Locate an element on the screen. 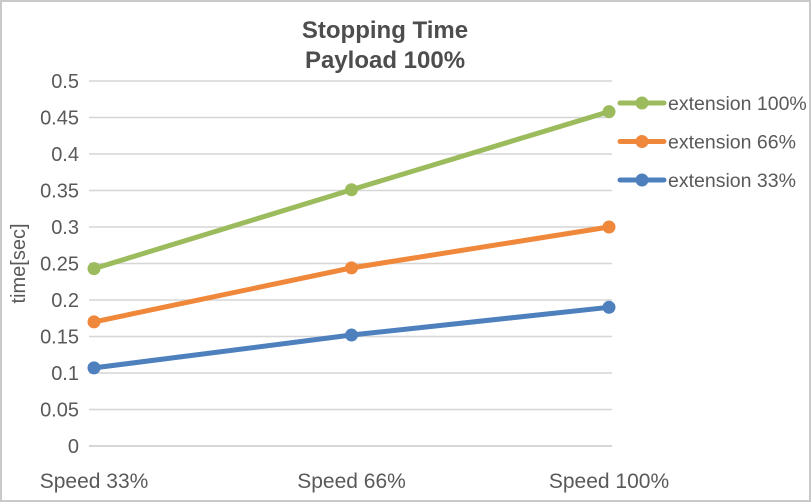 This screenshot has height=502, width=811. y-tick-label: 0.35 is located at coordinates (59, 192).